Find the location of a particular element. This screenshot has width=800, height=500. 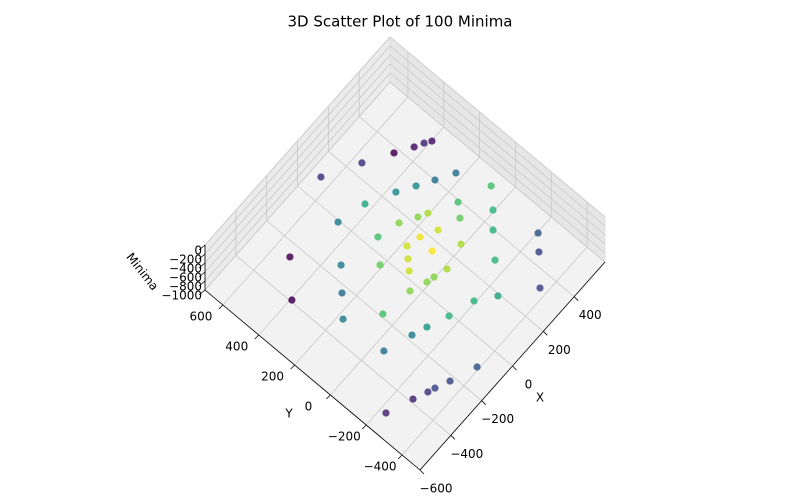

x-tick-label: 0 is located at coordinates (529, 385).